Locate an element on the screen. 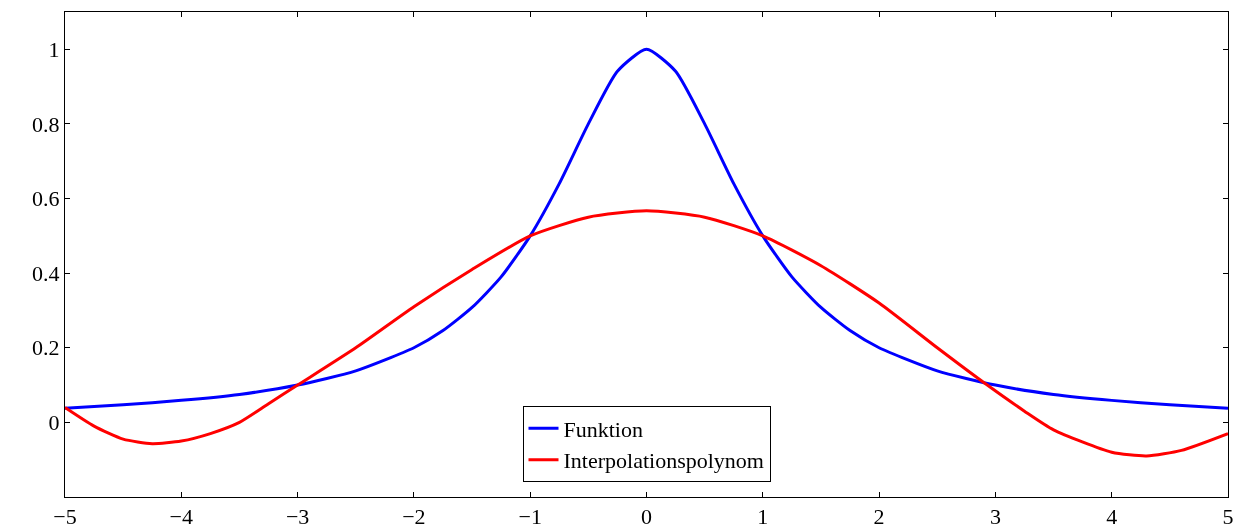  y-tick-label: 0 is located at coordinates (54, 423).